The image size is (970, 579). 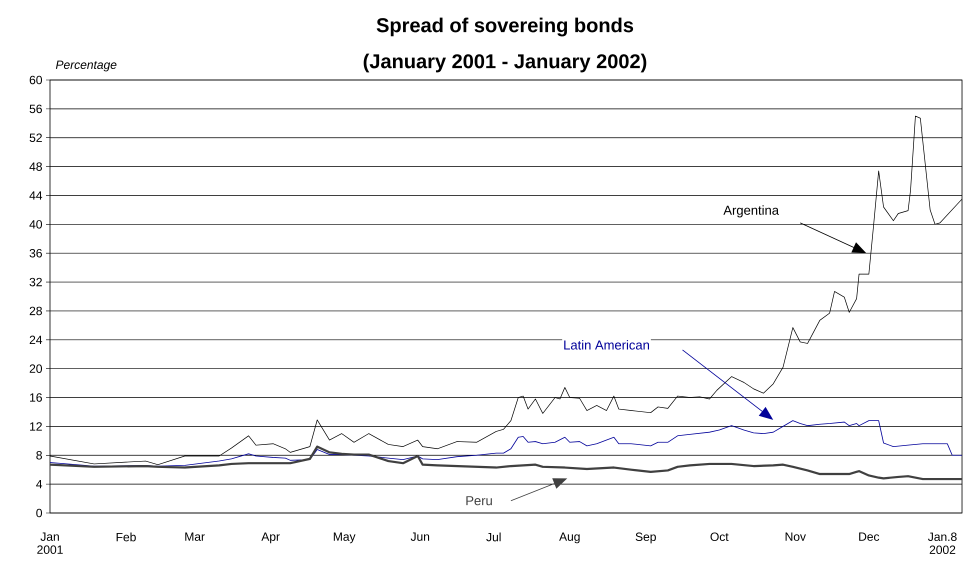 I want to click on x-tick-label: Jan 2001, so click(x=50, y=543).